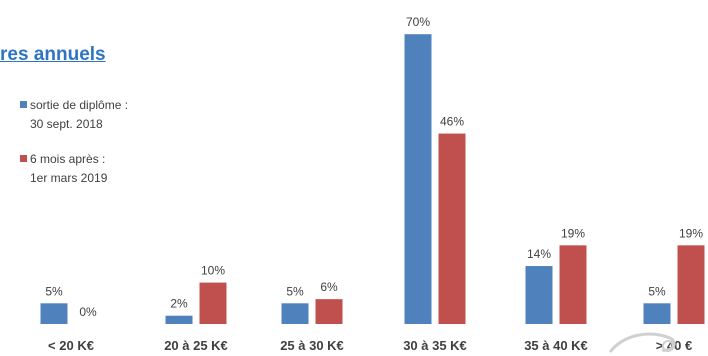 The width and height of the screenshot is (708, 356). I want to click on data-label: 70%, so click(418, 22).